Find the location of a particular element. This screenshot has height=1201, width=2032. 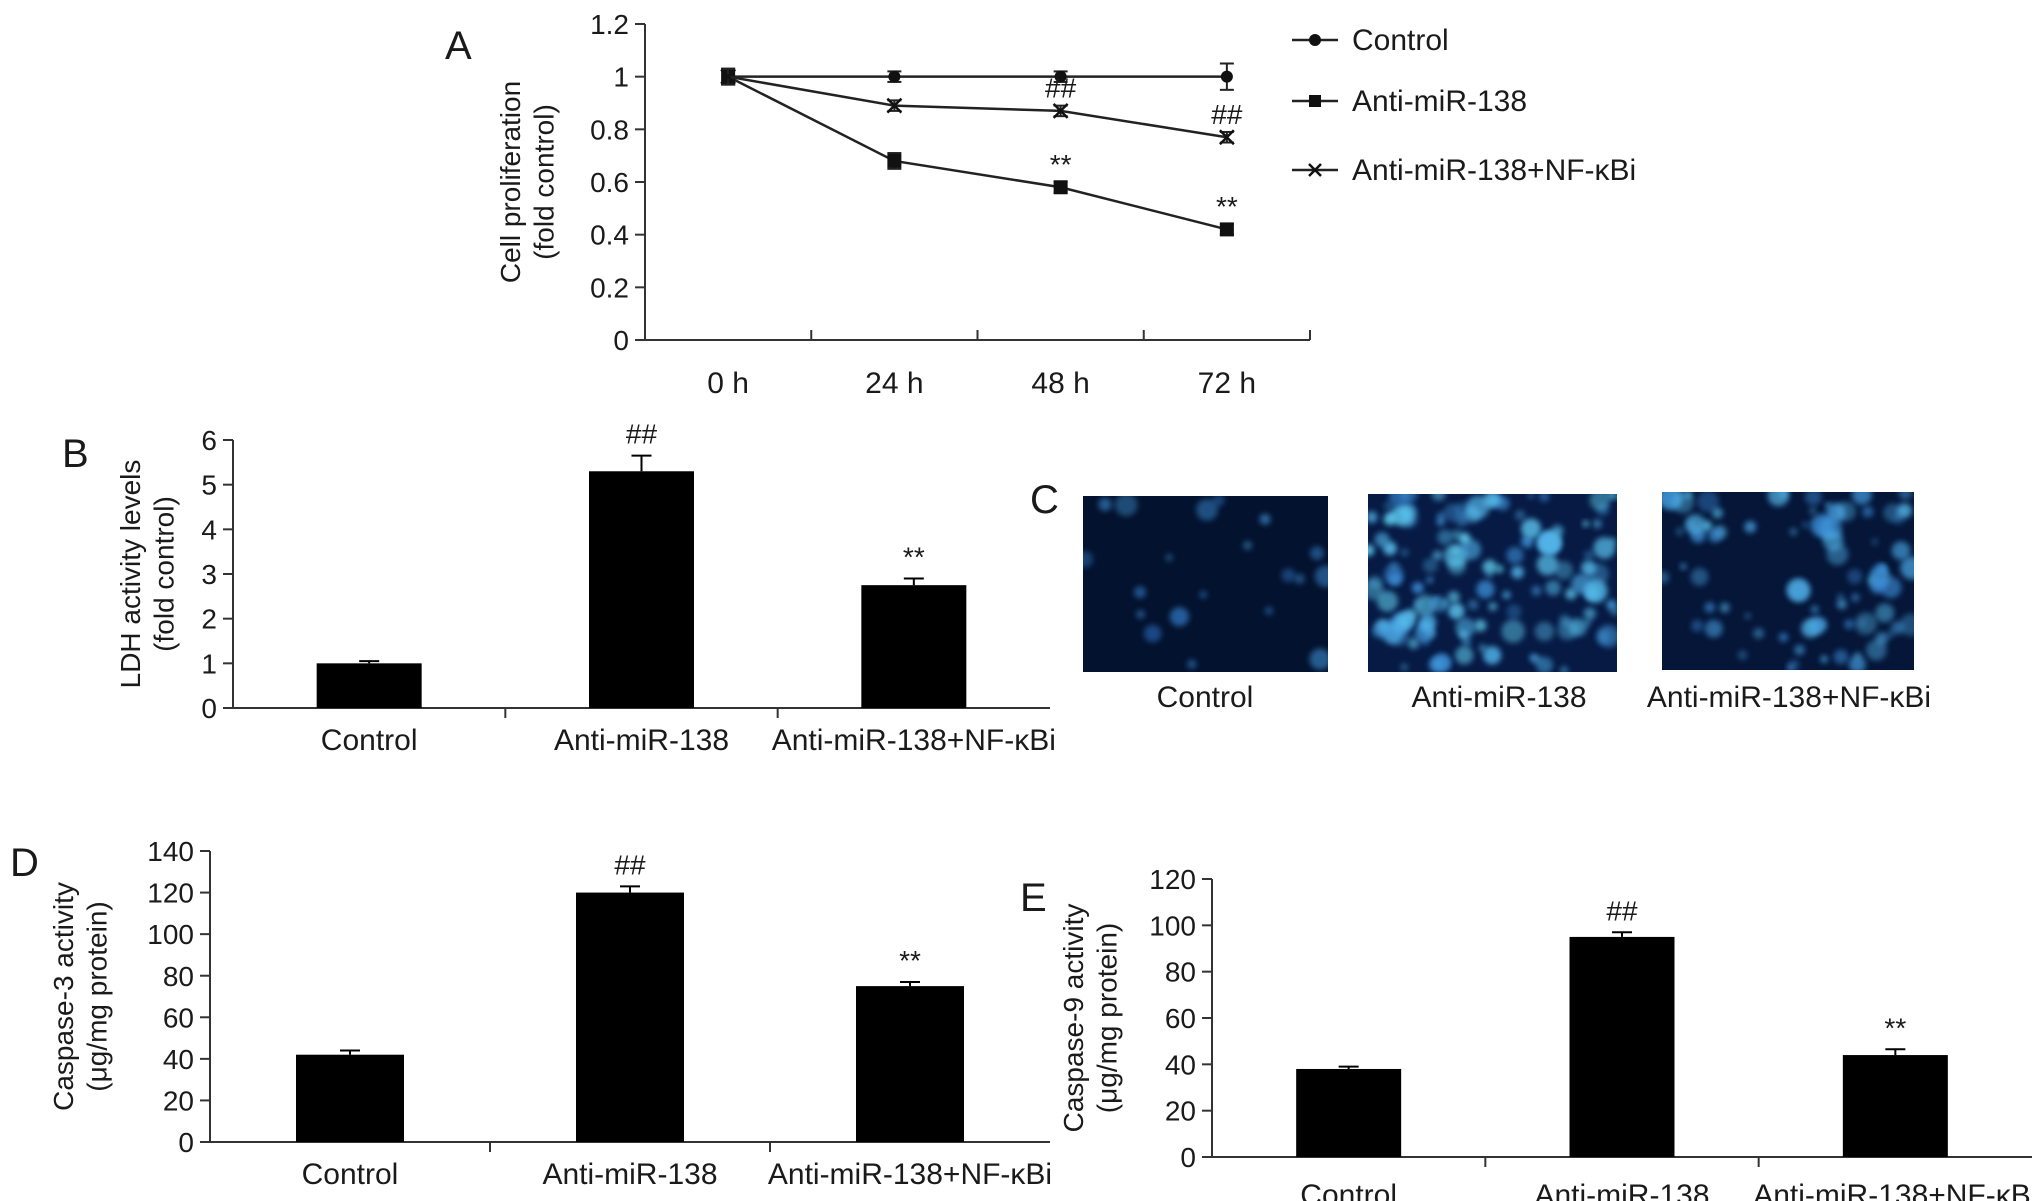

panelE-significance-mark: ** is located at coordinates (1895, 1027).